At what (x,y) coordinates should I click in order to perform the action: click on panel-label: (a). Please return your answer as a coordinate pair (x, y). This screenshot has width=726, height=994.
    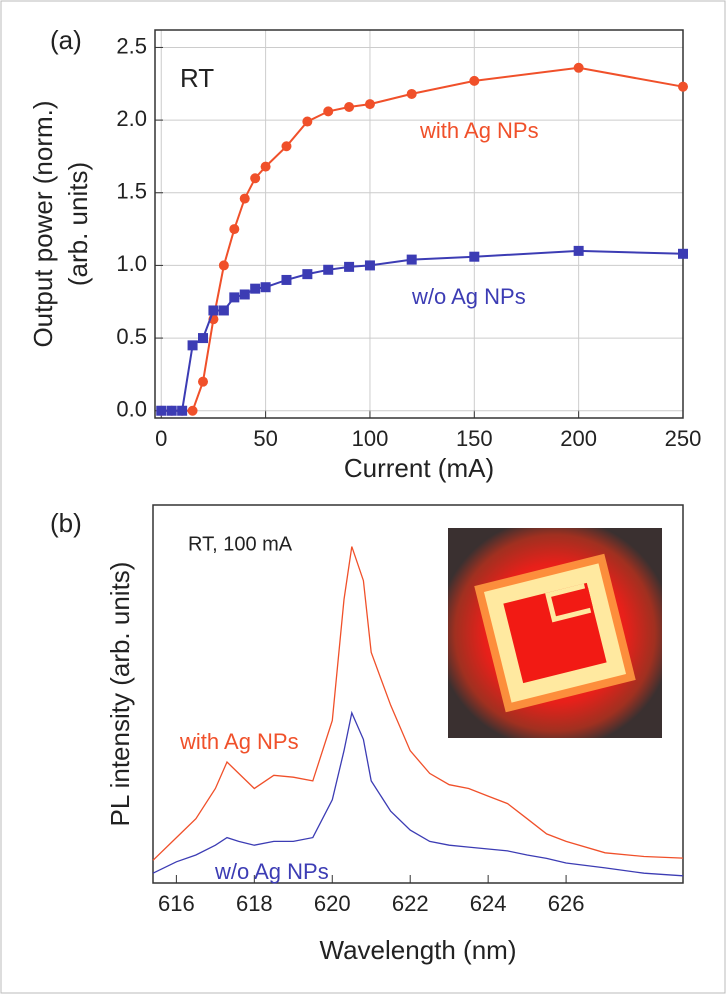
    Looking at the image, I should click on (66, 40).